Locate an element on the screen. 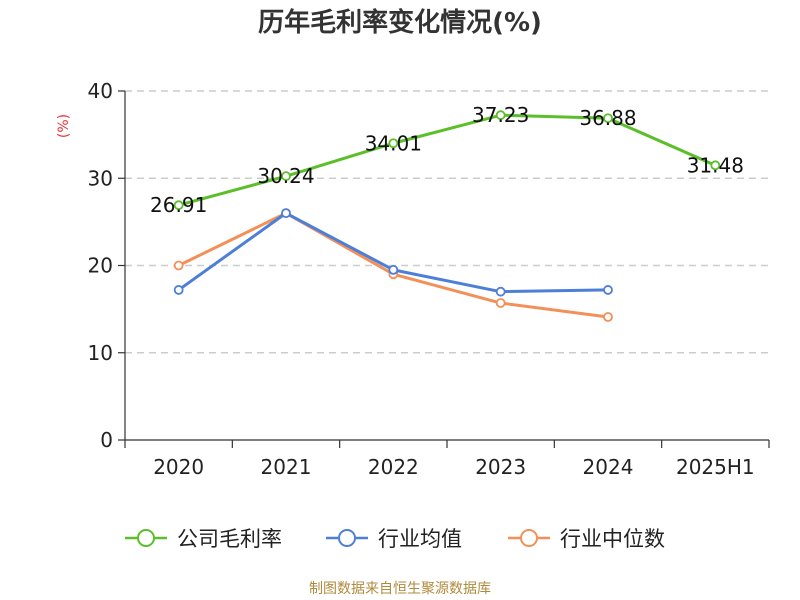 Image resolution: width=800 pixels, height=600 pixels. y-tick-label: 10 is located at coordinates (100, 353).